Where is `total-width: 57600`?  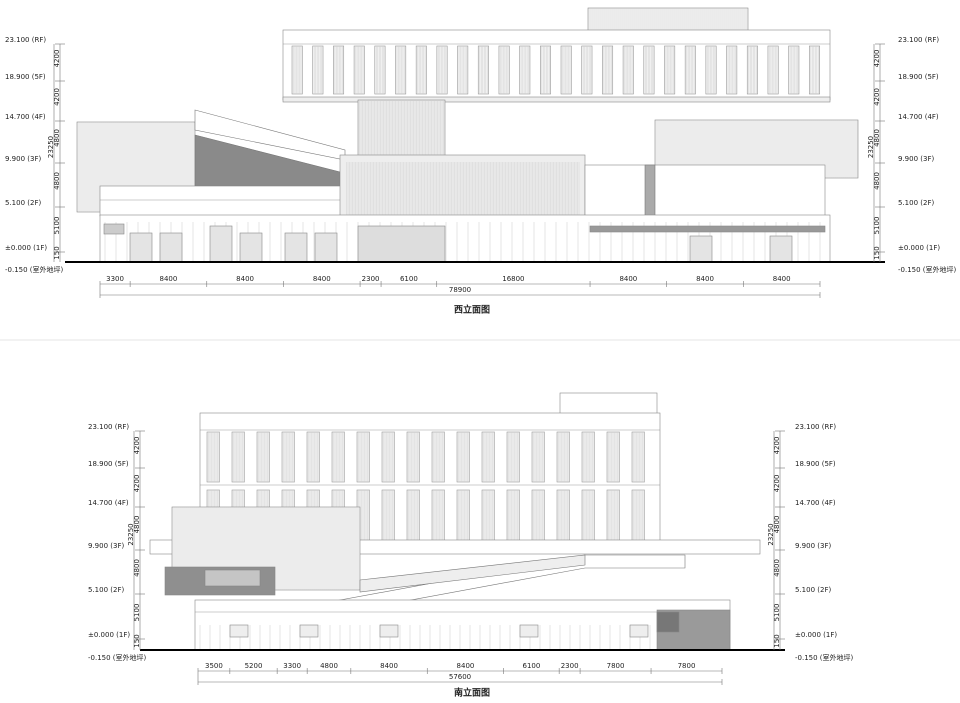 total-width: 57600 is located at coordinates (460, 677).